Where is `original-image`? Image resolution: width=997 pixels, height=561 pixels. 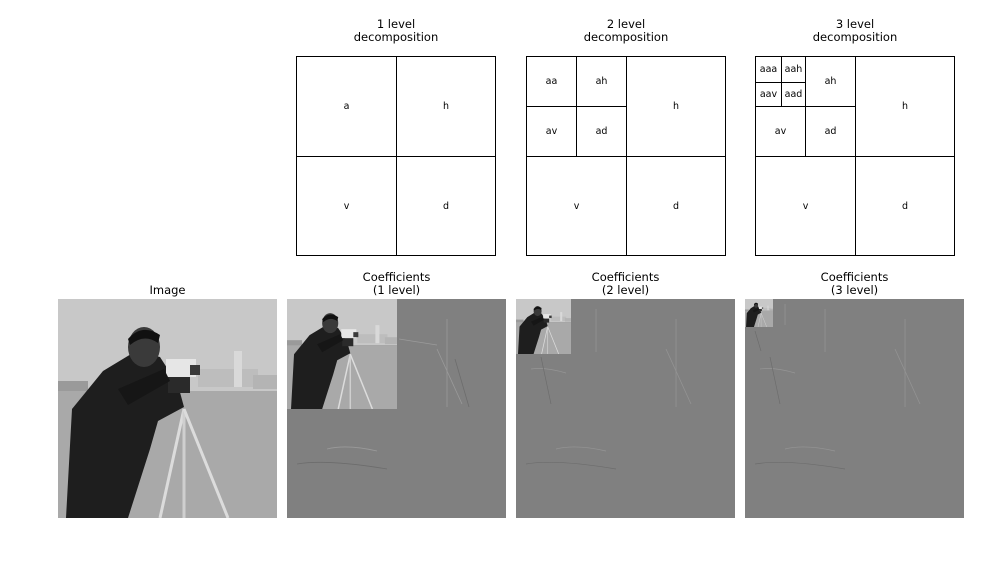
original-image is located at coordinates (167, 408).